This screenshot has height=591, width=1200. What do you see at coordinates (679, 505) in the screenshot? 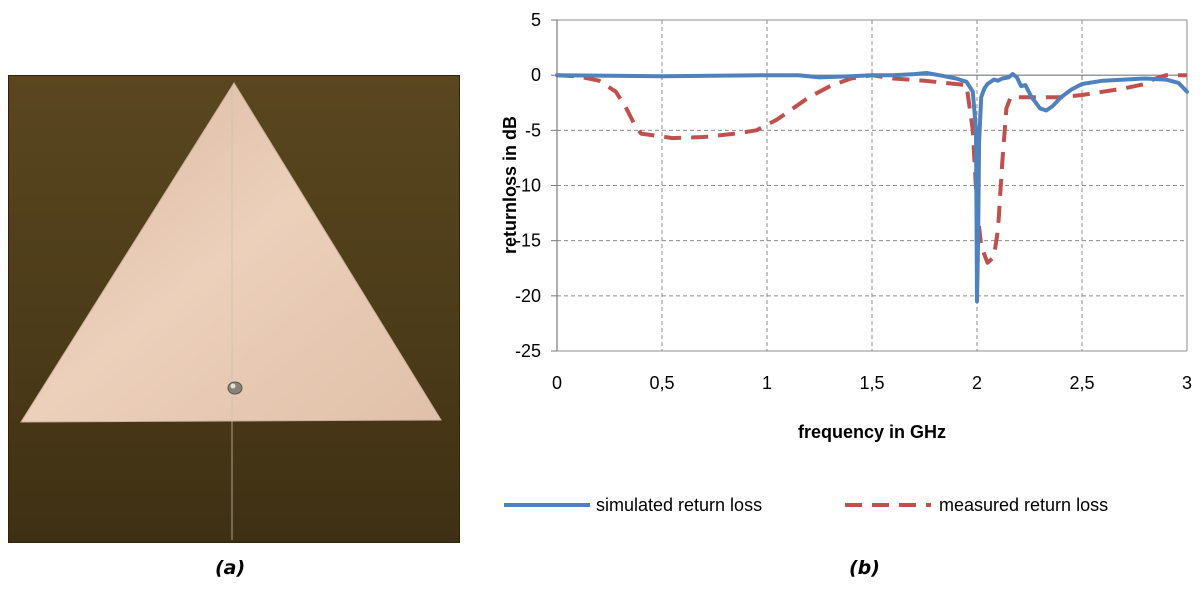
I see `legend-label-simulated: simulated return loss` at bounding box center [679, 505].